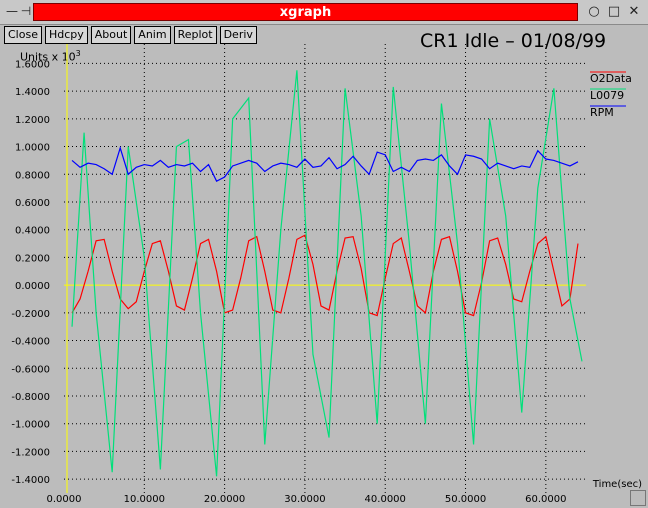  I want to click on y-tick-label: 0.8000, so click(32, 175).